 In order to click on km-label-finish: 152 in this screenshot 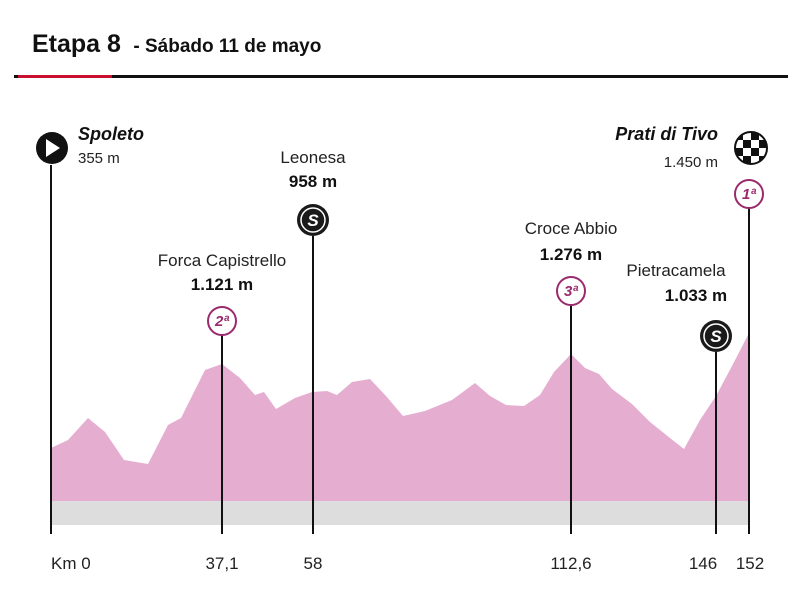, I will do `click(750, 563)`.